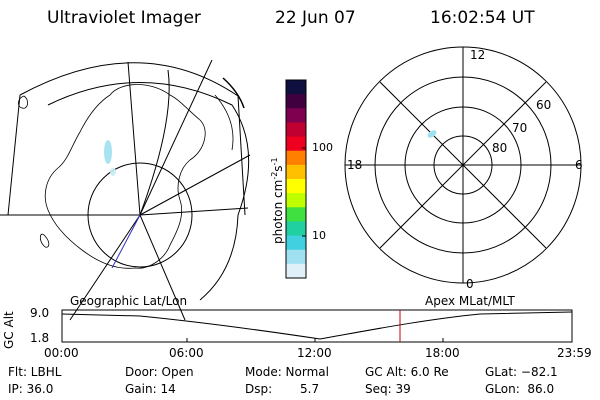  I want to click on altitude-plot, so click(317, 326).